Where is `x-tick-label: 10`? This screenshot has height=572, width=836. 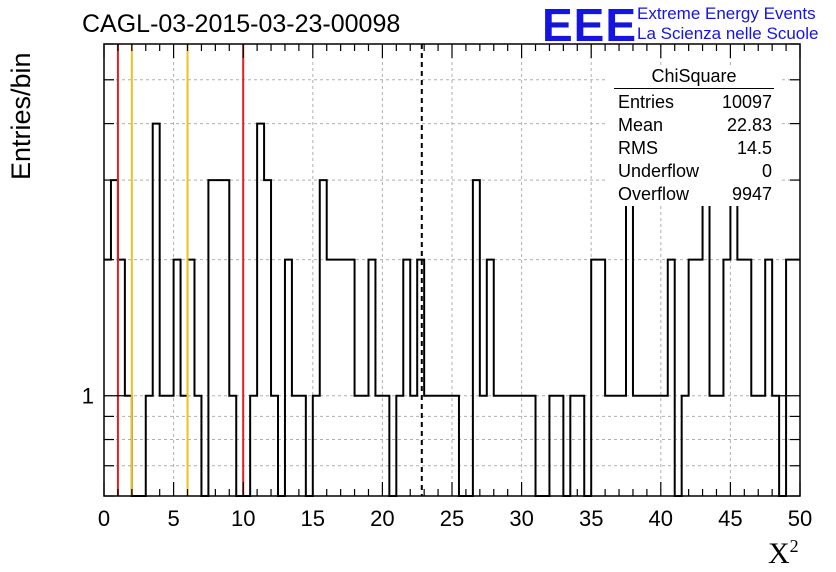
x-tick-label: 10 is located at coordinates (243, 518).